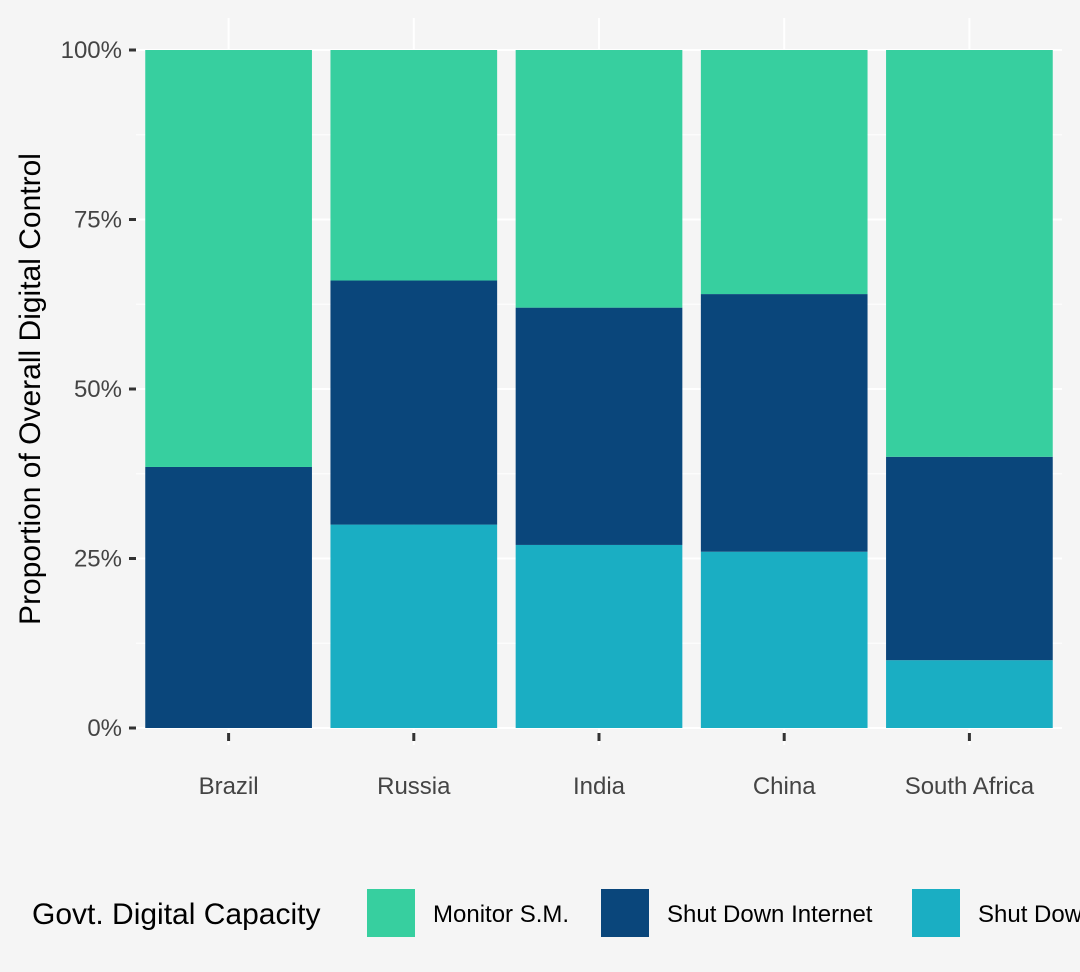  I want to click on y-tick-label: 50%, so click(98, 389).